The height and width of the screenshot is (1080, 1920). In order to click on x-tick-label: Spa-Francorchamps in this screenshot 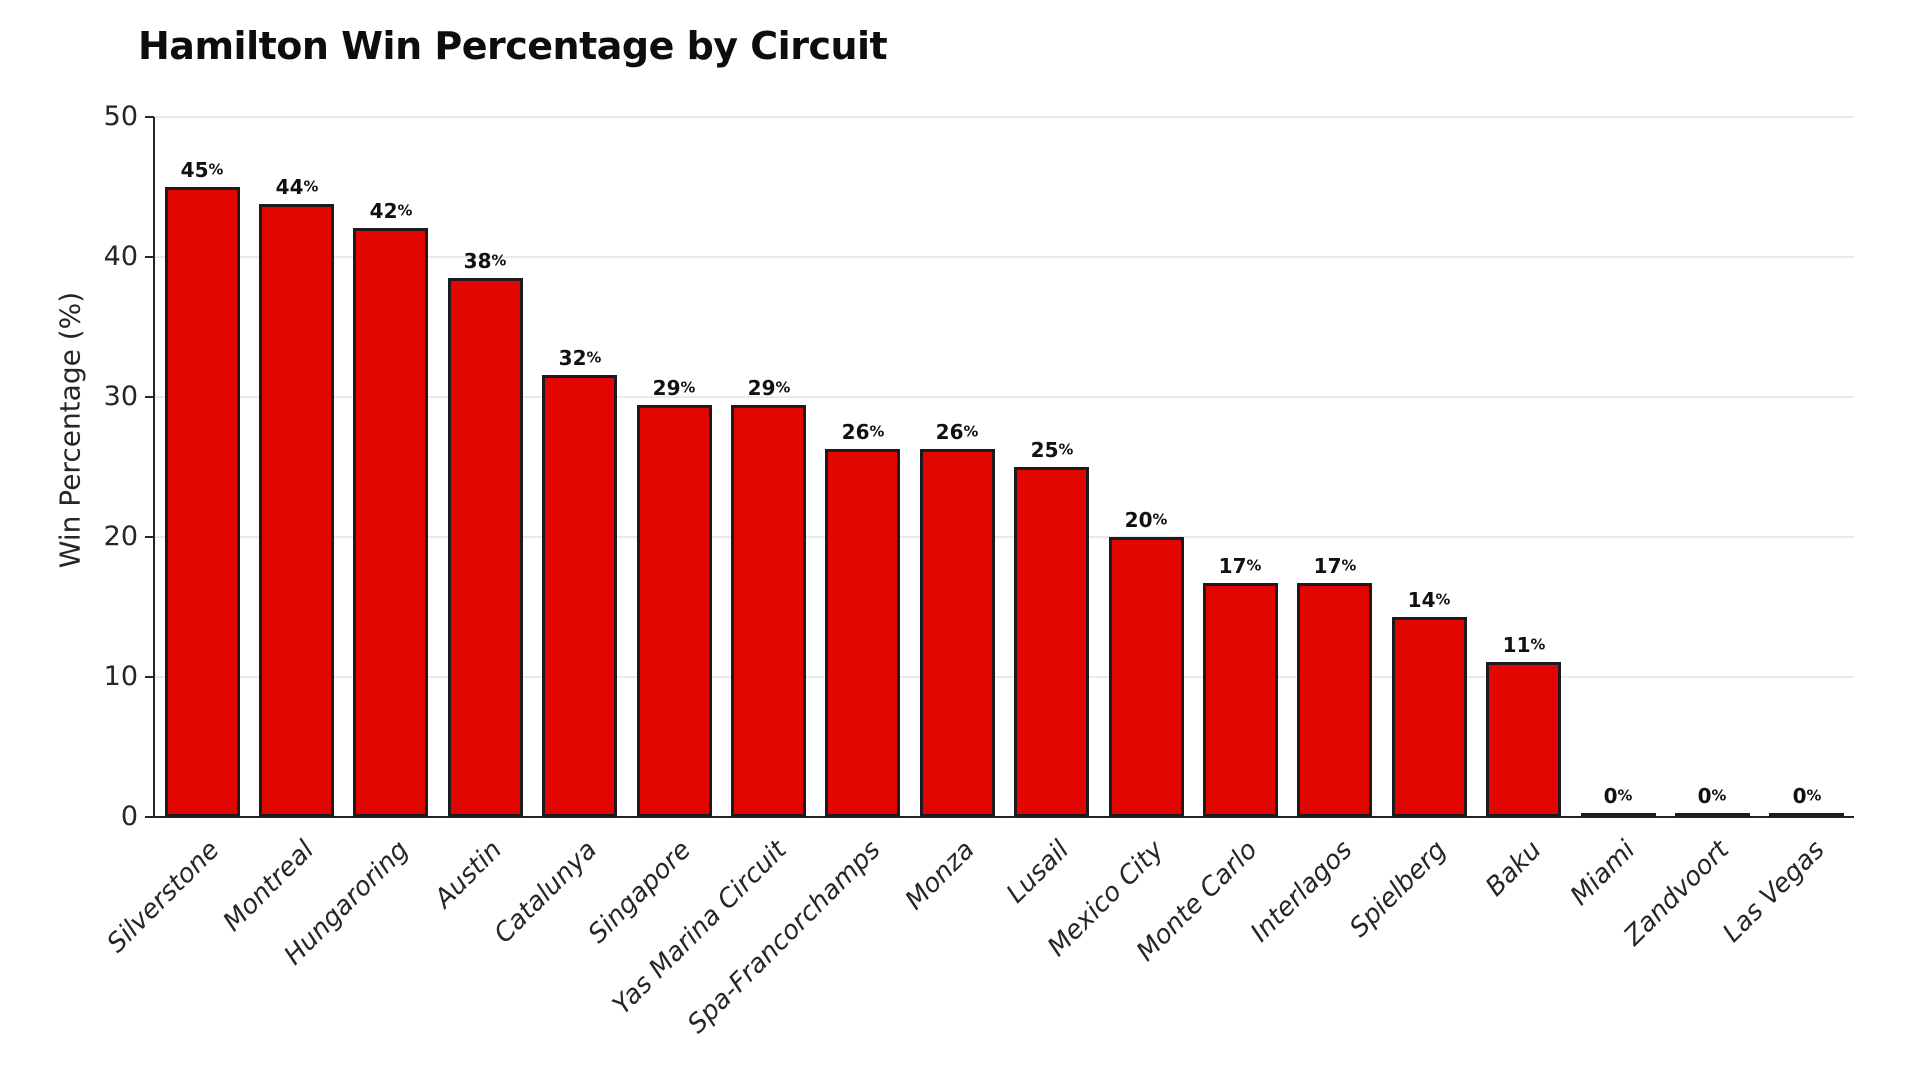, I will do `click(784, 937)`.